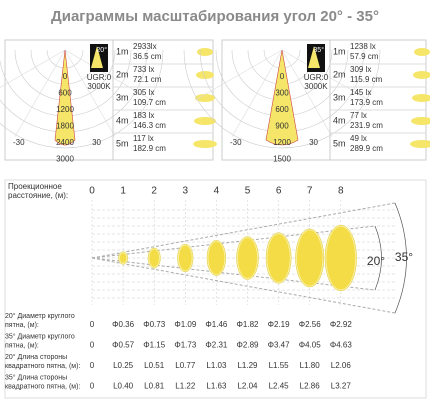 Image resolution: width=430 pixels, height=403 pixels. I want to click on proj-label: Проекционное, so click(35, 186).